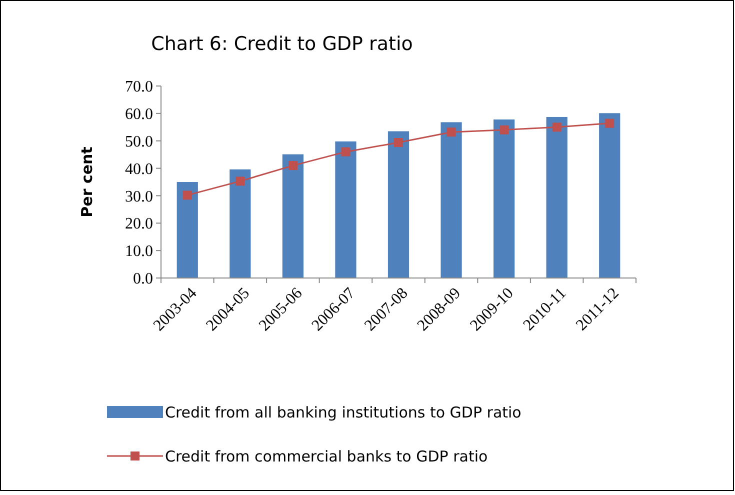  I want to click on legend-label: Credit from commercial banks to GDP ratio, so click(326, 456).